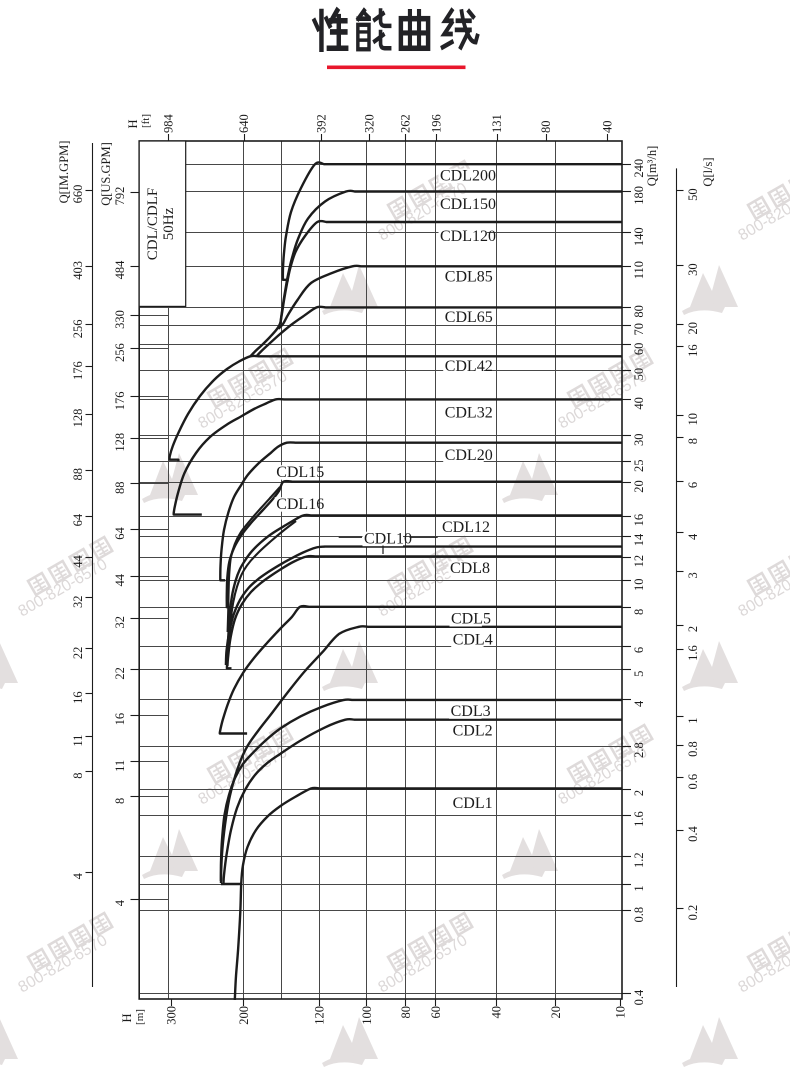  I want to click on svg-text: CDL4, so click(473, 640).